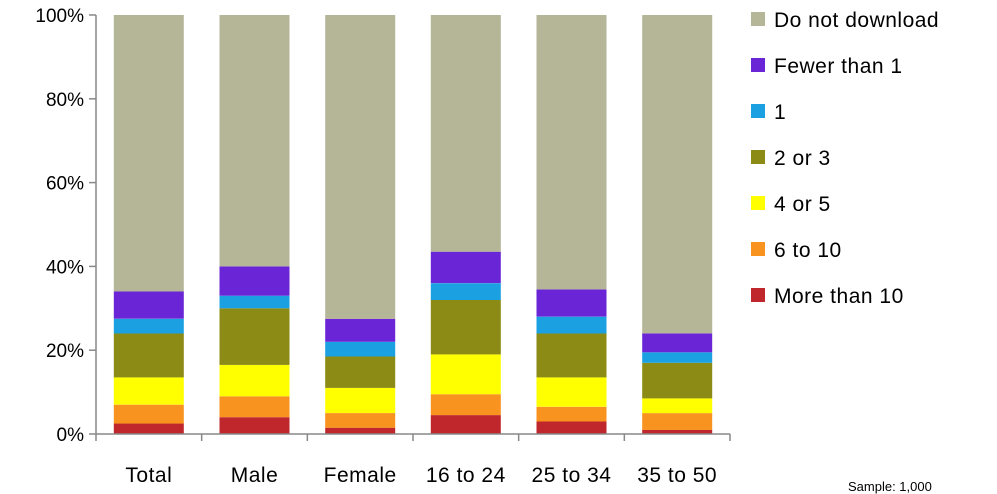 This screenshot has width=997, height=494. I want to click on legend-label: More than 10, so click(839, 296).